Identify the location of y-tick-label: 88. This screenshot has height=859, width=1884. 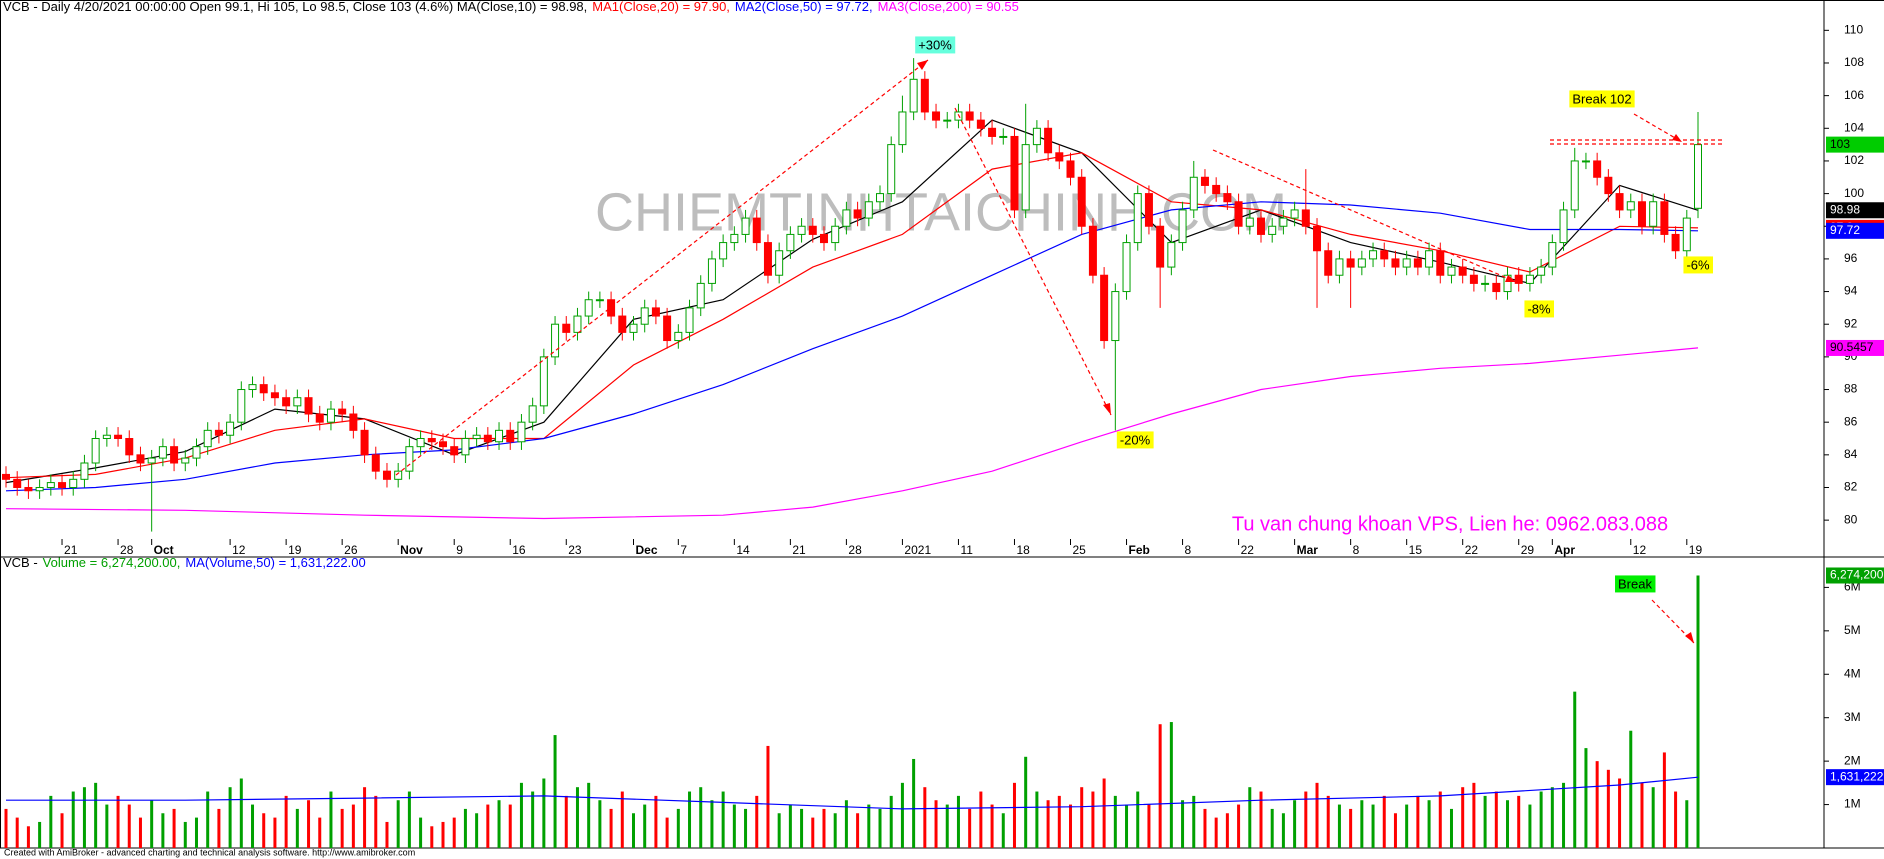
(1851, 389).